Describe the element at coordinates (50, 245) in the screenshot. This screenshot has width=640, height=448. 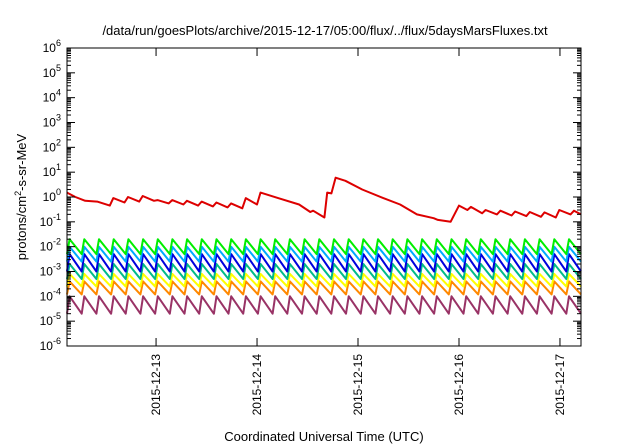
I see `y-tick-label: 10⁻²` at that location.